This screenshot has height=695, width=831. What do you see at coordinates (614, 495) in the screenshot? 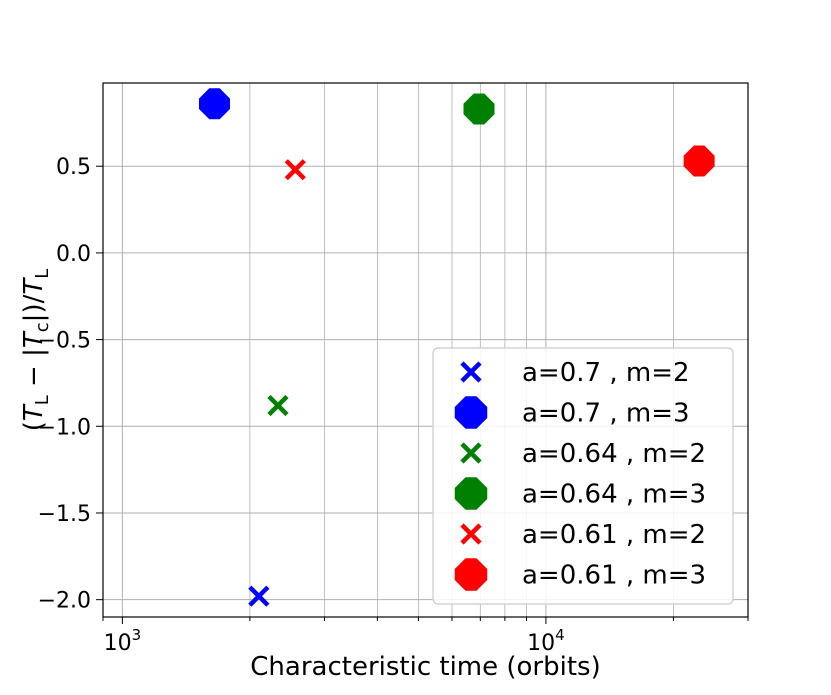
I see `legend-label: a=0.64 , m=3` at bounding box center [614, 495].